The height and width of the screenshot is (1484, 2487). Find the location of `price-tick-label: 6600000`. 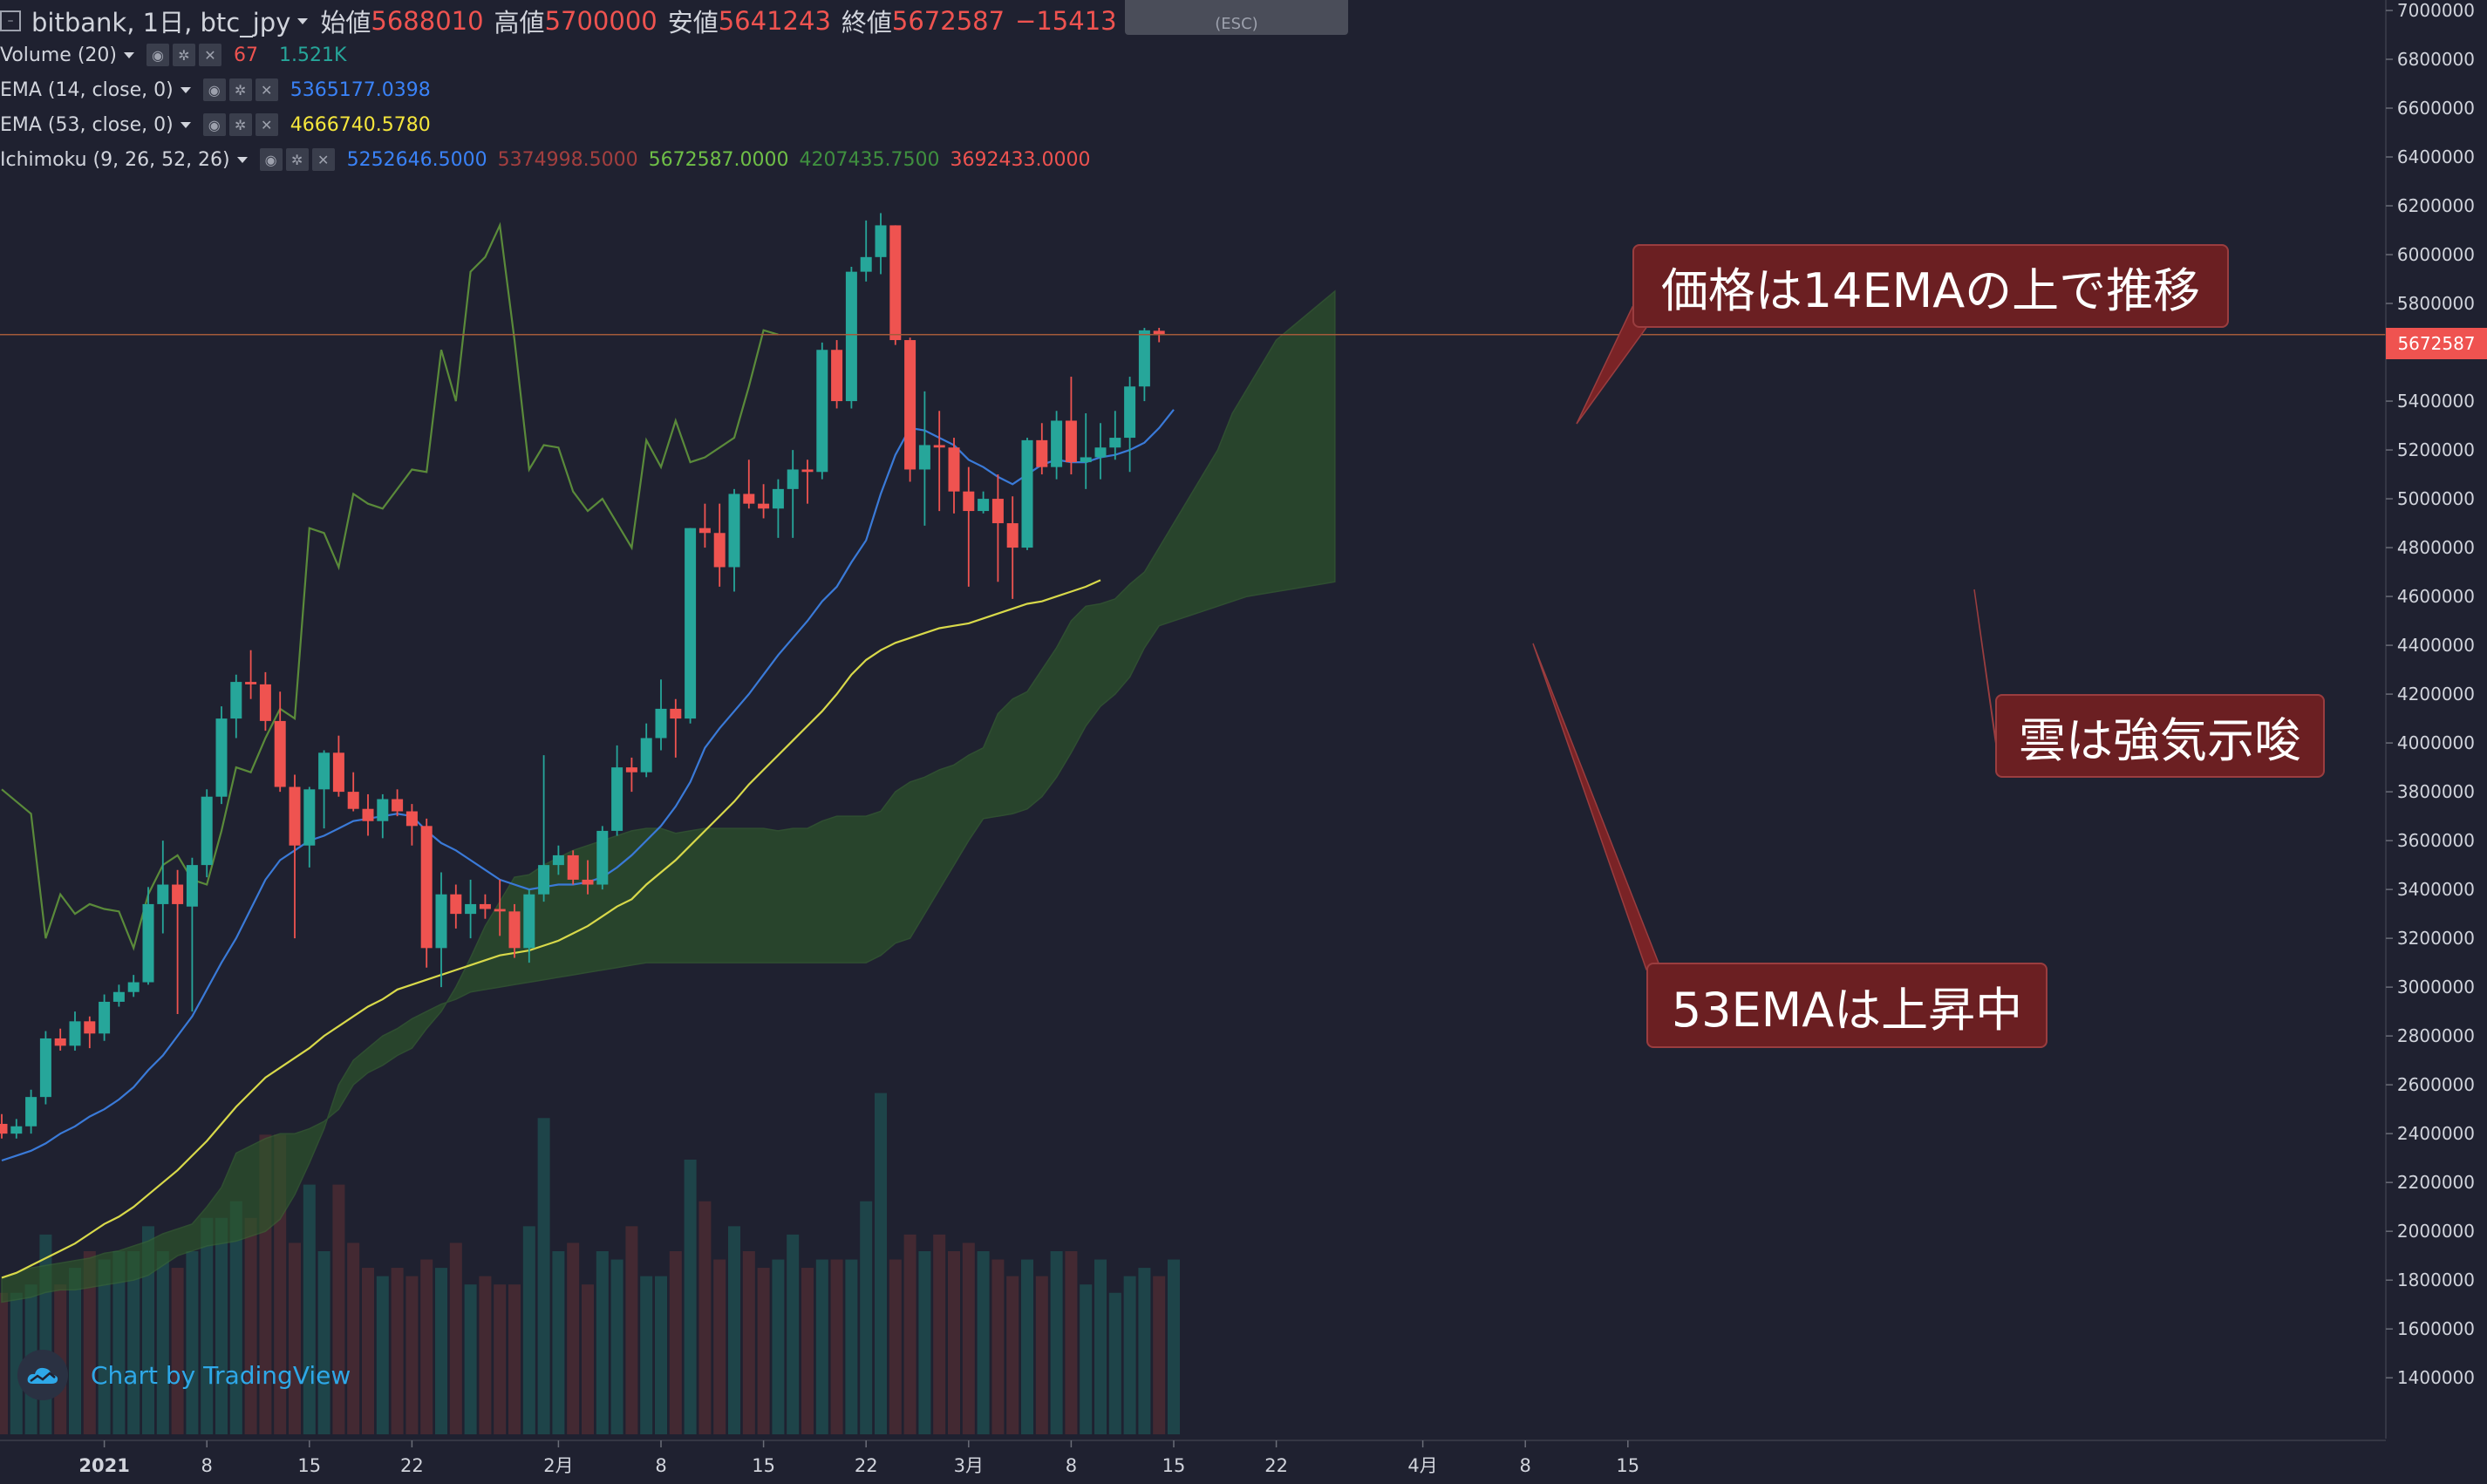

price-tick-label: 6600000 is located at coordinates (2436, 108).